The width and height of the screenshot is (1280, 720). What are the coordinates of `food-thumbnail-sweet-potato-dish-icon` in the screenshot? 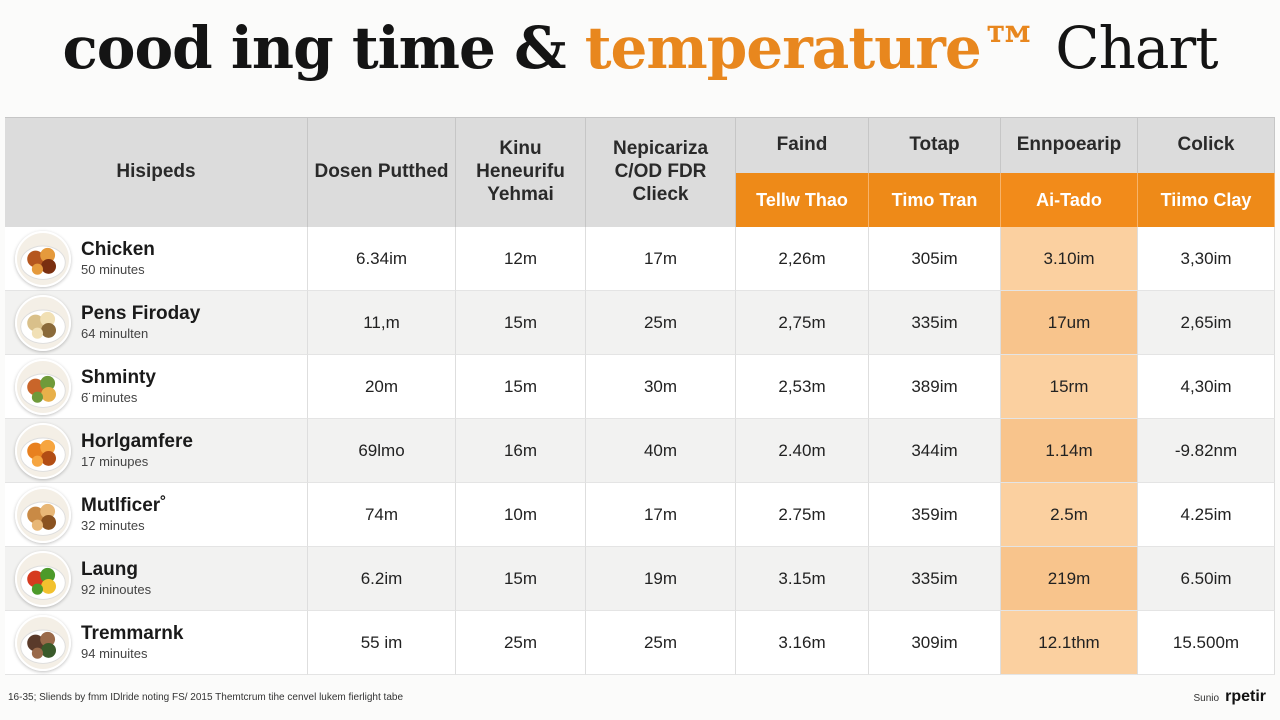 It's located at (43, 450).